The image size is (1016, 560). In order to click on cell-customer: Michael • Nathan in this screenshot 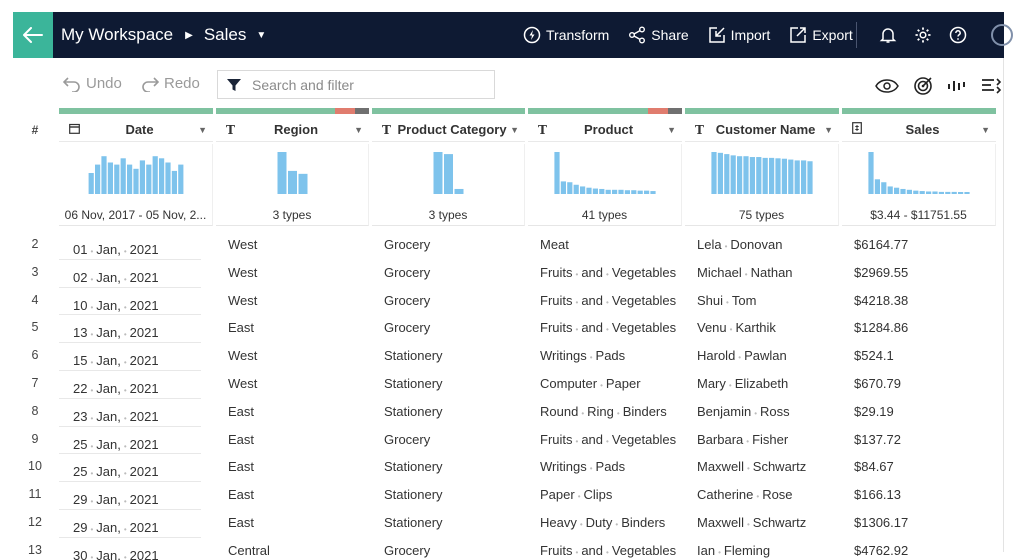, I will do `click(745, 272)`.